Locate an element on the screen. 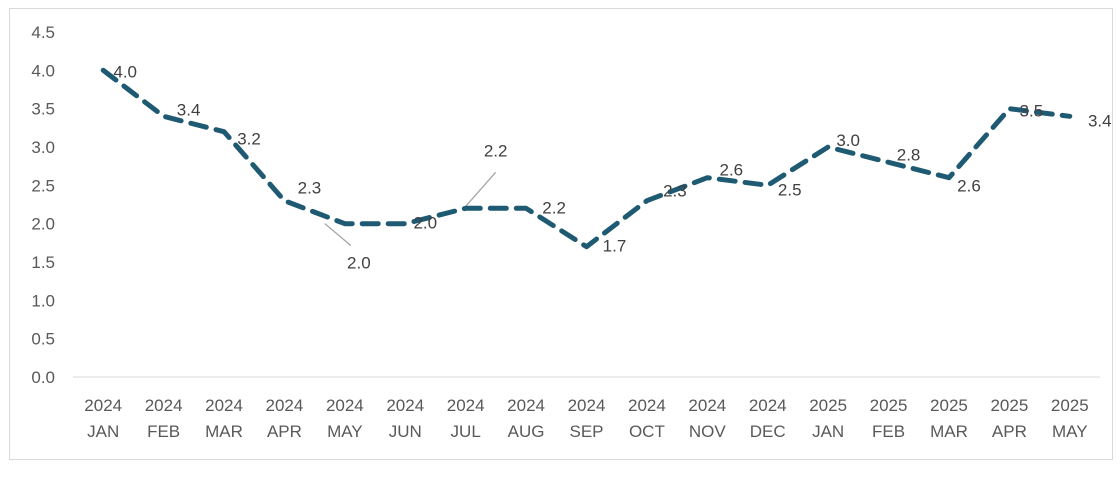 This screenshot has width=1120, height=480. x-tick-label: 2024 SEP is located at coordinates (587, 418).